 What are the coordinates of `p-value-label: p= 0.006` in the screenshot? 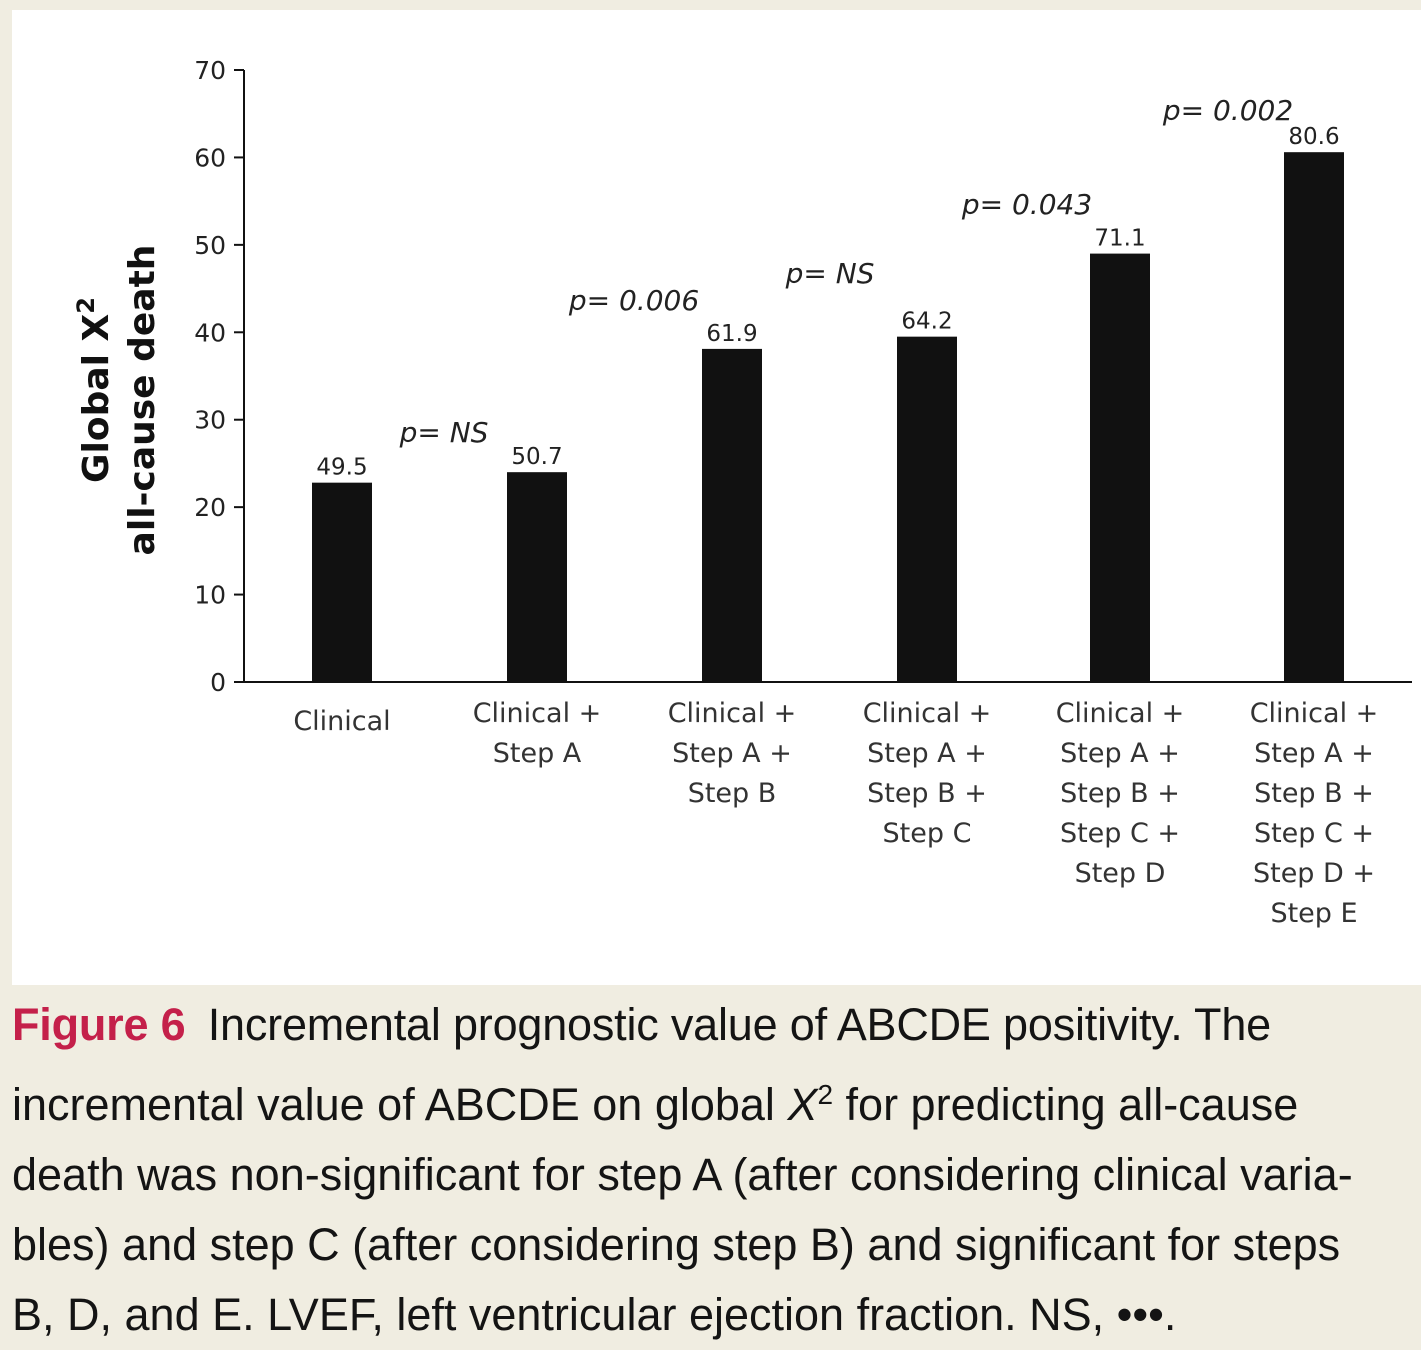 It's located at (633, 300).